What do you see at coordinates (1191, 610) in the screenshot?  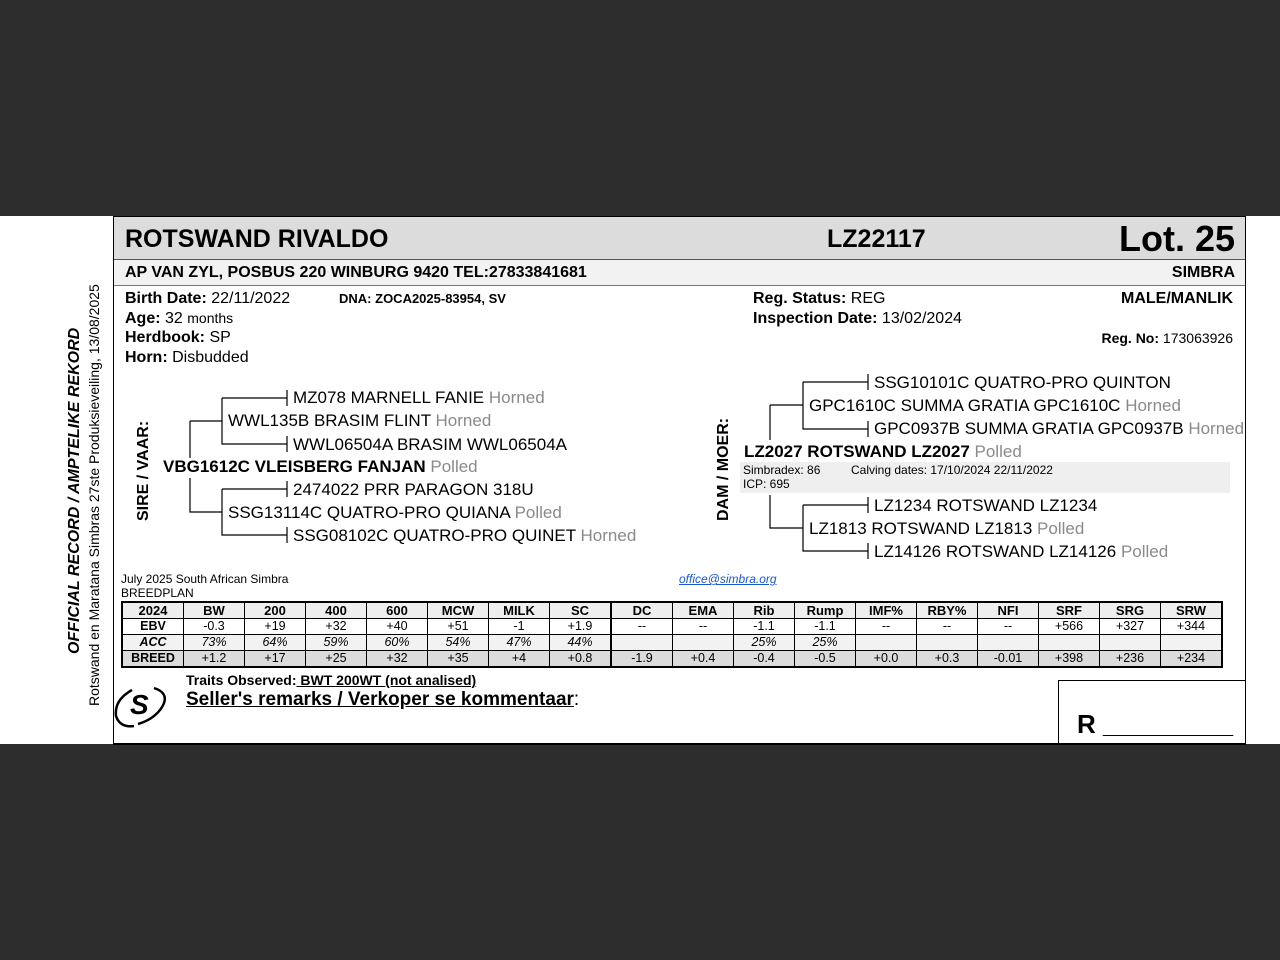 I see `column-header: SRW` at bounding box center [1191, 610].